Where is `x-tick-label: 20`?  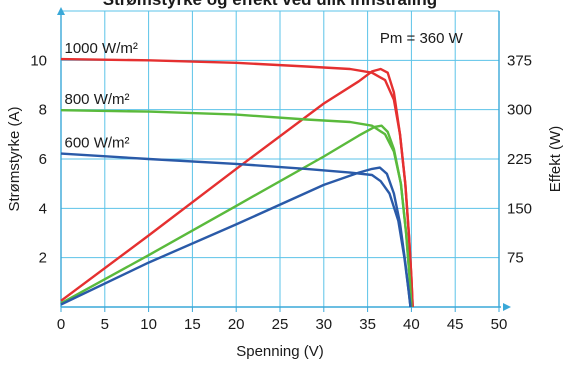 x-tick-label: 20 is located at coordinates (236, 324).